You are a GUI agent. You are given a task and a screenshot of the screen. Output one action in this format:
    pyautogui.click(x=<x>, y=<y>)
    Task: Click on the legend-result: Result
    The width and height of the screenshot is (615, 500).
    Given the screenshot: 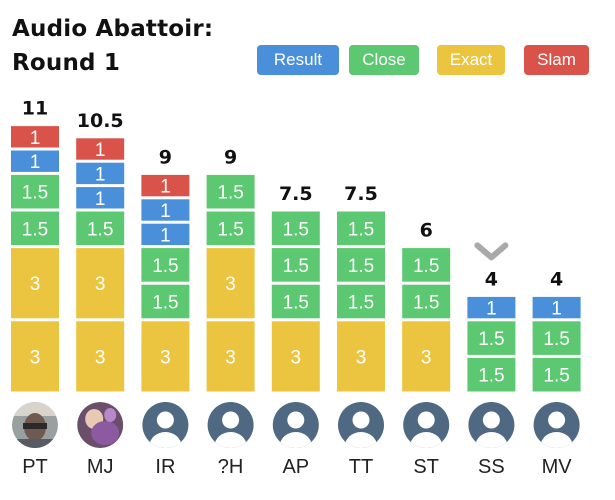 What is the action you would take?
    pyautogui.click(x=298, y=60)
    